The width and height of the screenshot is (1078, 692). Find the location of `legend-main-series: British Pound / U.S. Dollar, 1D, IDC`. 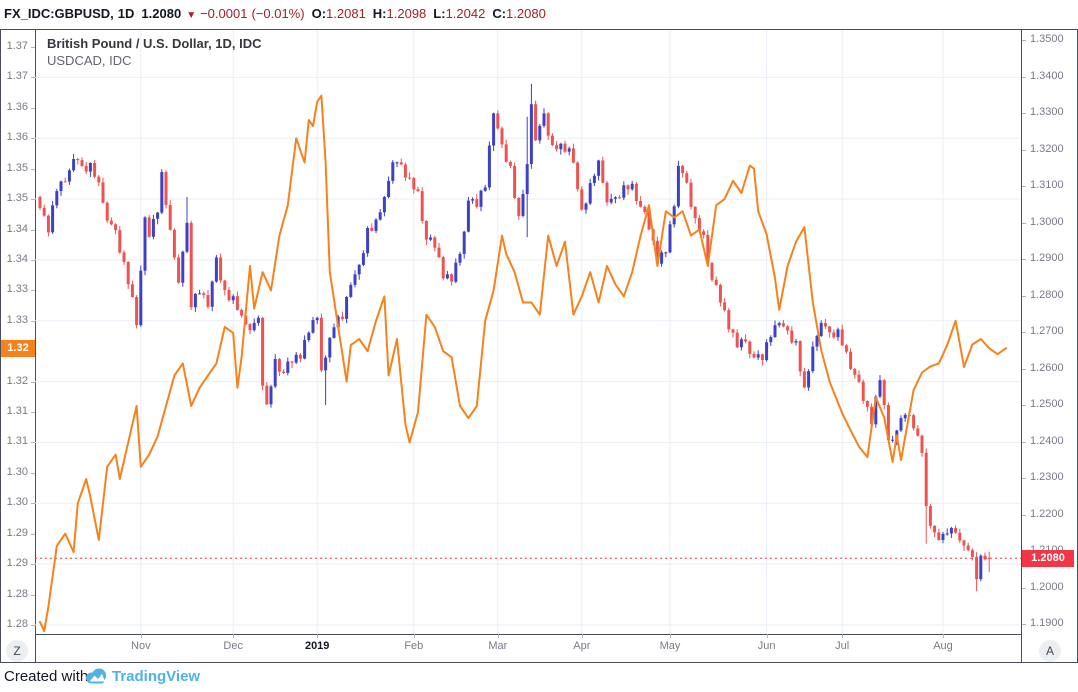

legend-main-series: British Pound / U.S. Dollar, 1D, IDC is located at coordinates (154, 43).